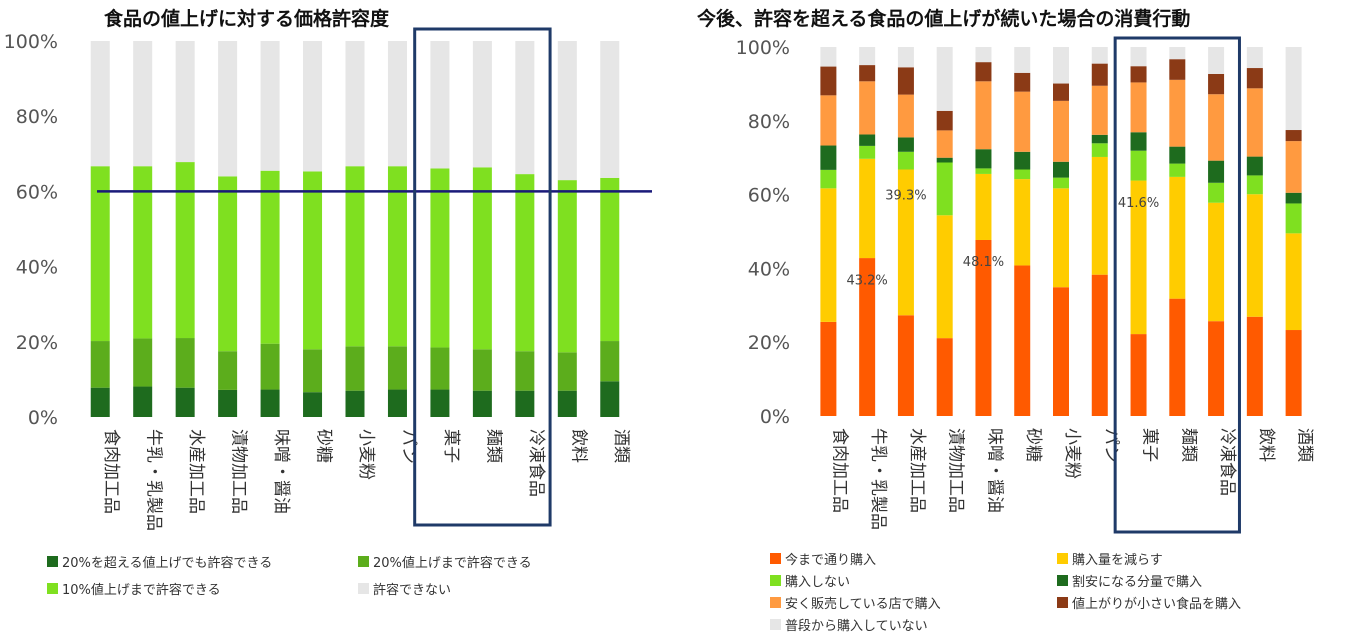 This screenshot has width=1345, height=634. I want to click on legend-label: 20%値上げまで許容できる, so click(452, 563).